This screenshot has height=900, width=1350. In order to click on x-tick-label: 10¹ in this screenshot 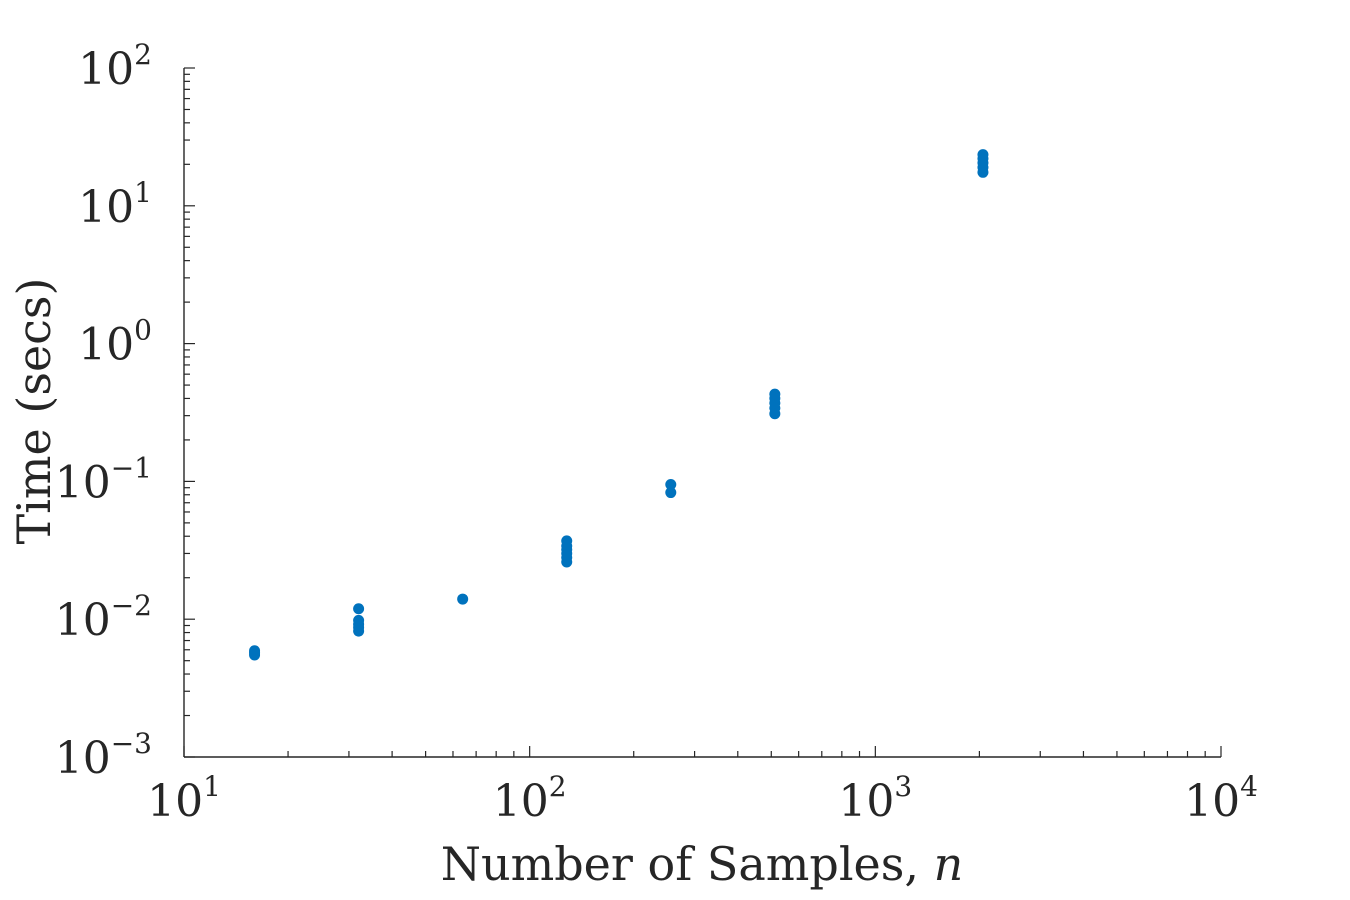, I will do `click(184, 798)`.